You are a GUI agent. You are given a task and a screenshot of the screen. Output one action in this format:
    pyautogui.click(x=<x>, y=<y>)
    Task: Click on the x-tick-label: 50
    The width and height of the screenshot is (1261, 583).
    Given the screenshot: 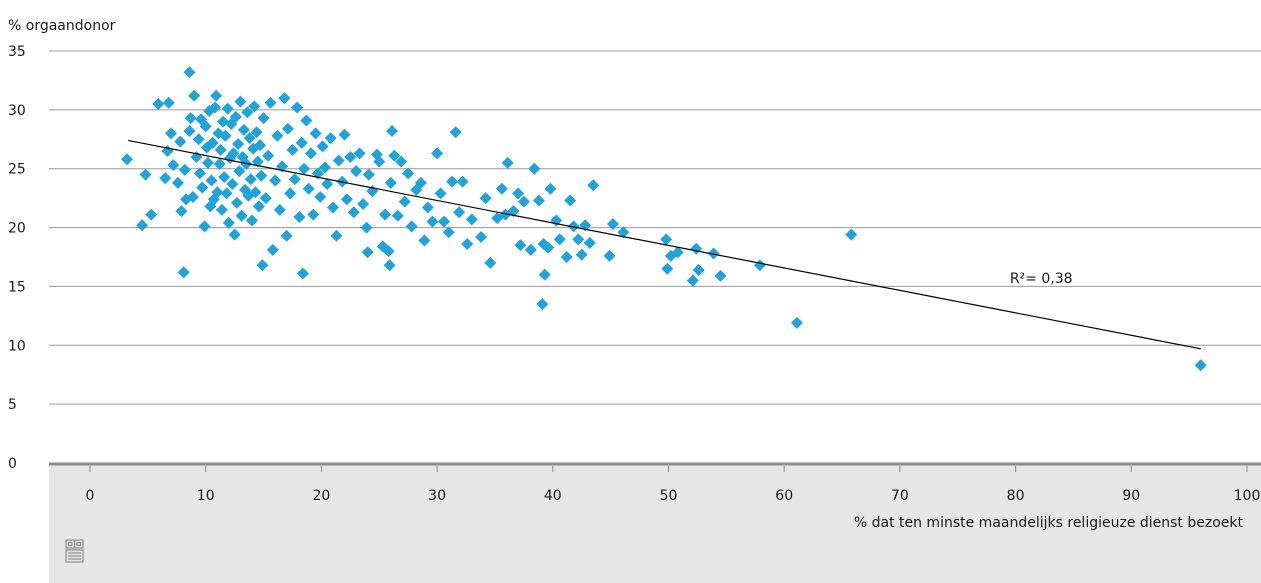 What is the action you would take?
    pyautogui.click(x=669, y=496)
    